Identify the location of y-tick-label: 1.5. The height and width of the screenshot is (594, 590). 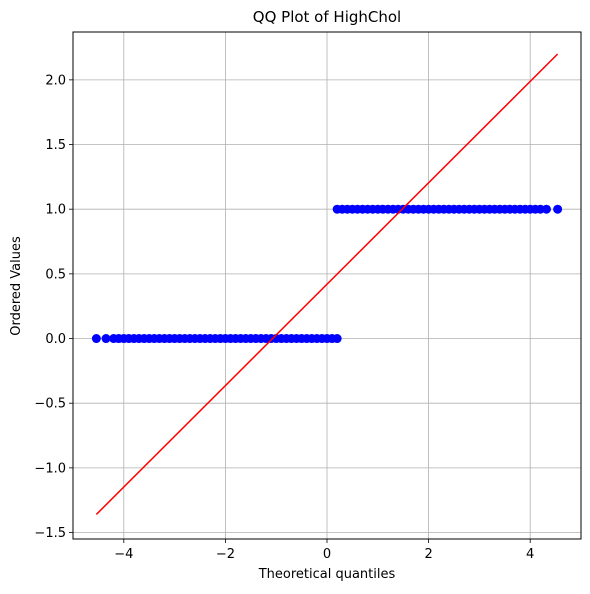
(55, 145).